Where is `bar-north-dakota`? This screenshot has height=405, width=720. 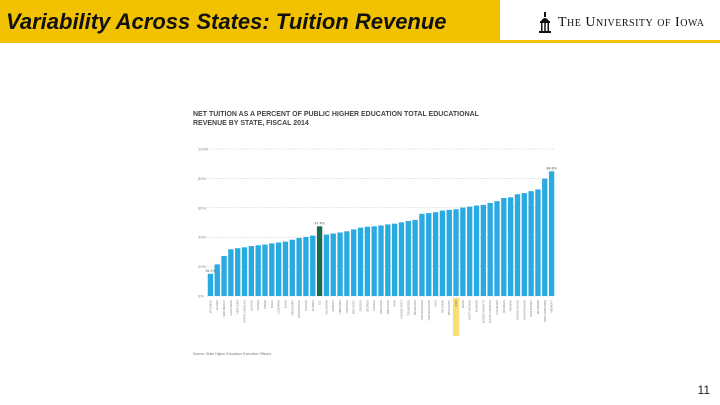
bar-north-dakota is located at coordinates (429, 254).